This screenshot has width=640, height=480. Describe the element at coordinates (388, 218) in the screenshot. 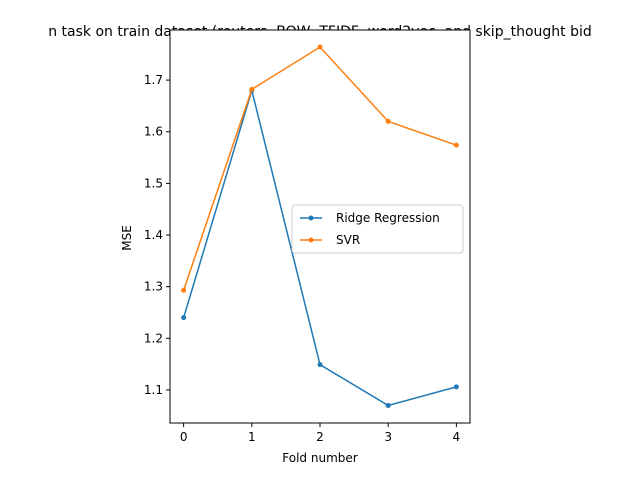

I see `legend-label: Ridge Regression` at that location.